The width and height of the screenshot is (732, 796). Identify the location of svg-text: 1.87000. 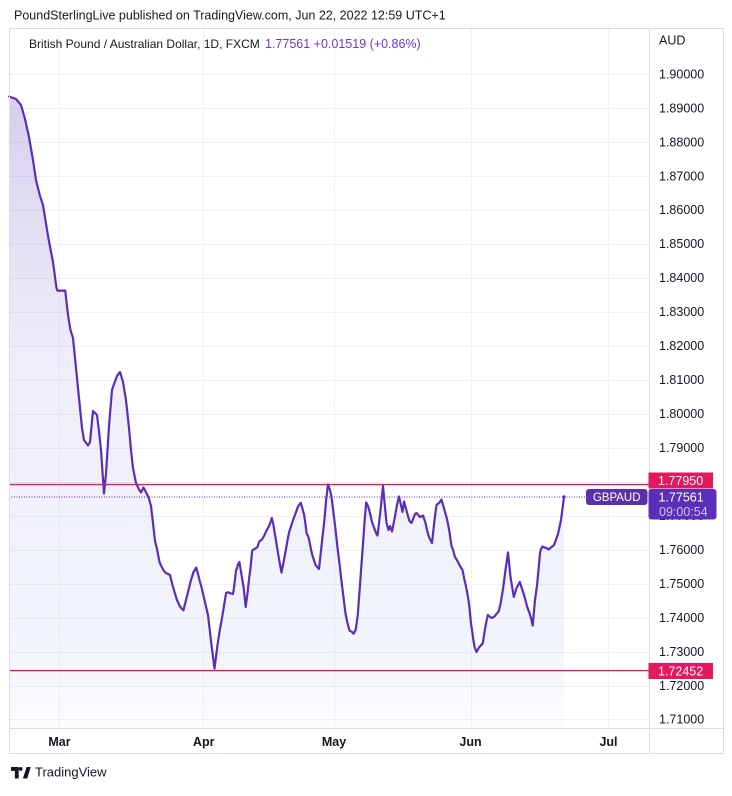
(681, 176).